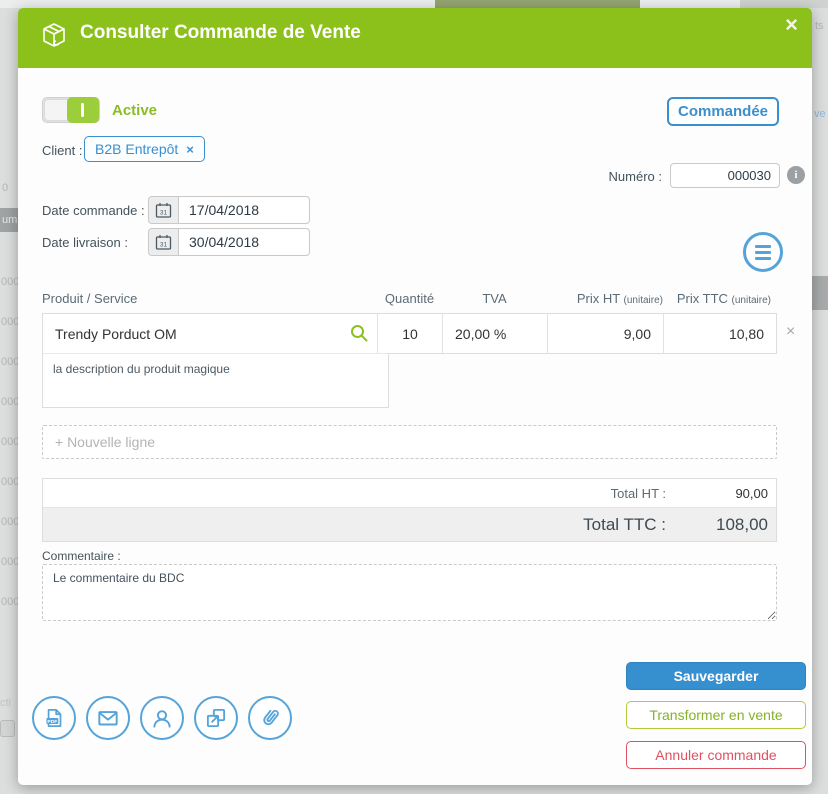 The width and height of the screenshot is (828, 794). What do you see at coordinates (244, 242) in the screenshot?
I see `date-livraison-input` at bounding box center [244, 242].